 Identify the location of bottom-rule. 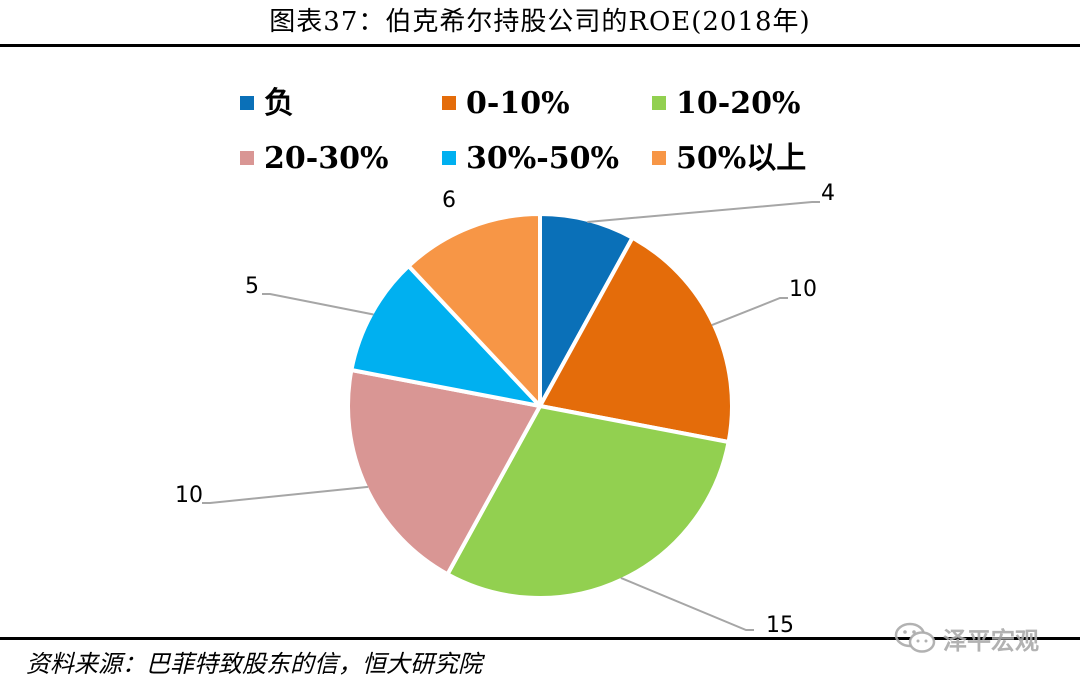
(540, 638).